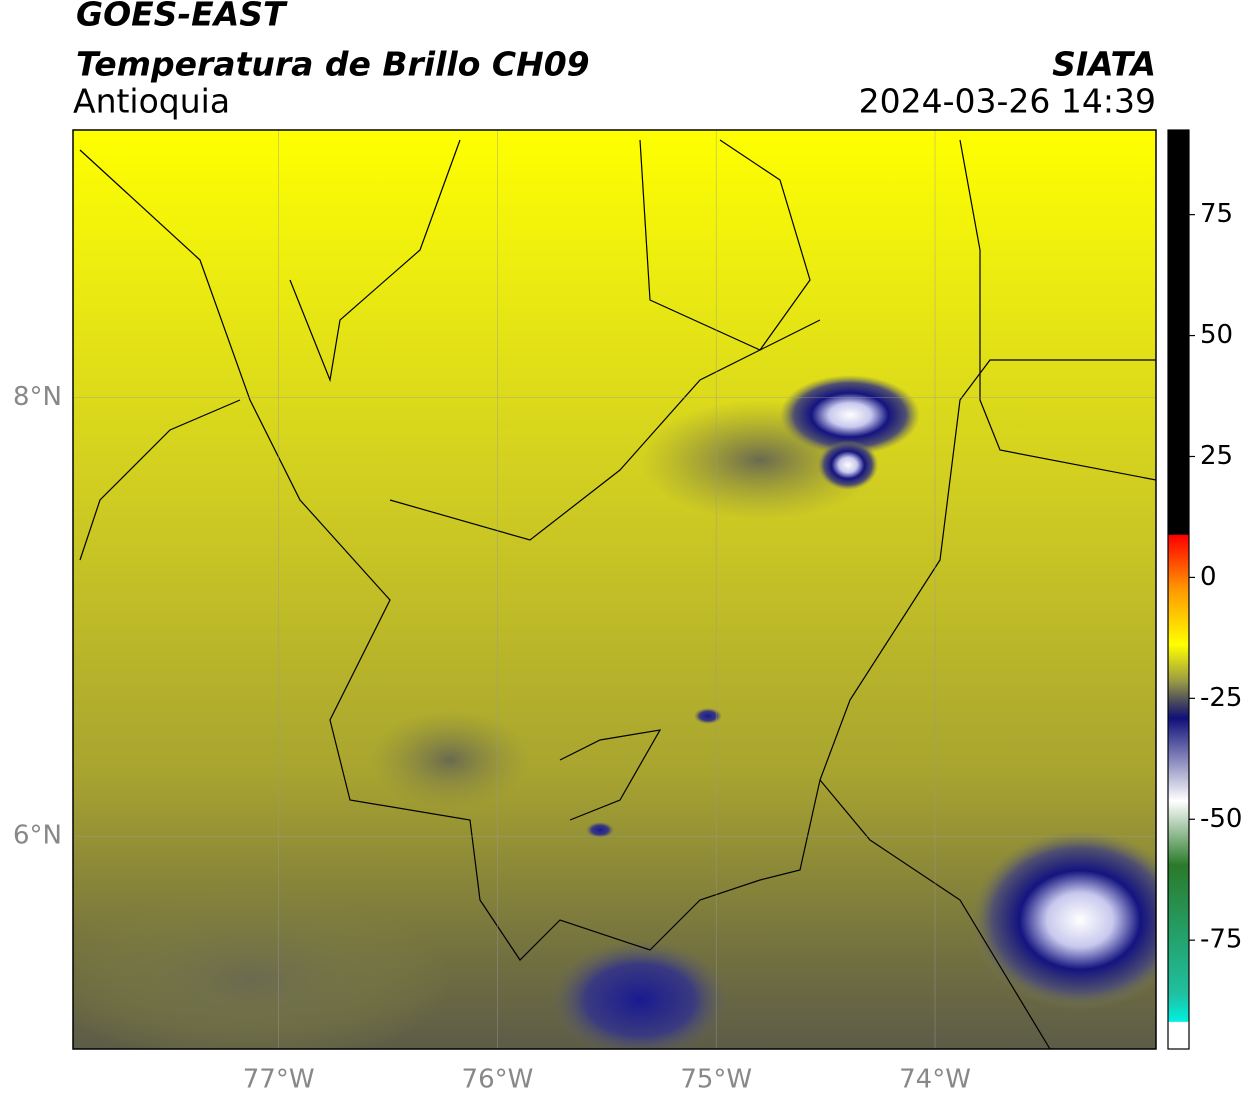 The height and width of the screenshot is (1099, 1252). I want to click on colorbar-tick-label: 25, so click(1216, 456).